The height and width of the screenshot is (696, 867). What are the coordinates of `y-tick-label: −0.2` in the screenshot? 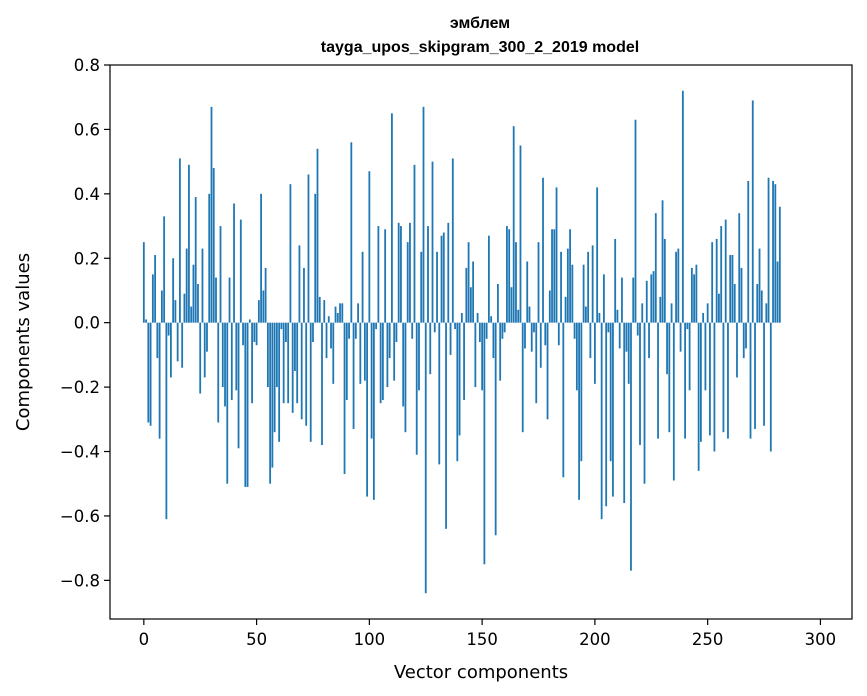 It's located at (80, 387).